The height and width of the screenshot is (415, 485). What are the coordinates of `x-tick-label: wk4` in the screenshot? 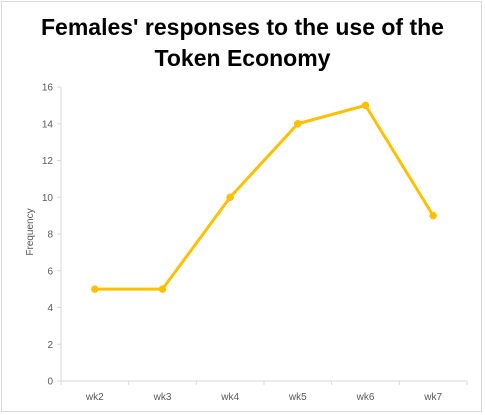 It's located at (229, 397).